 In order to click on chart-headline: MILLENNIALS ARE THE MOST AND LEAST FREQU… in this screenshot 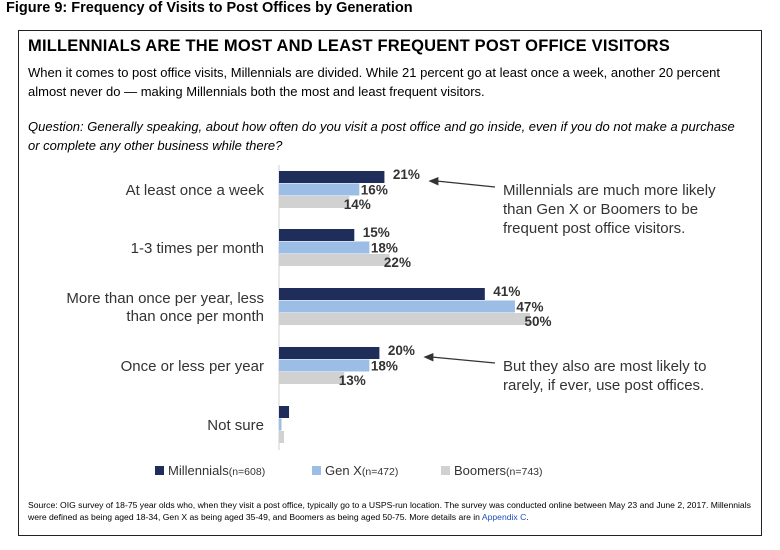, I will do `click(349, 46)`.